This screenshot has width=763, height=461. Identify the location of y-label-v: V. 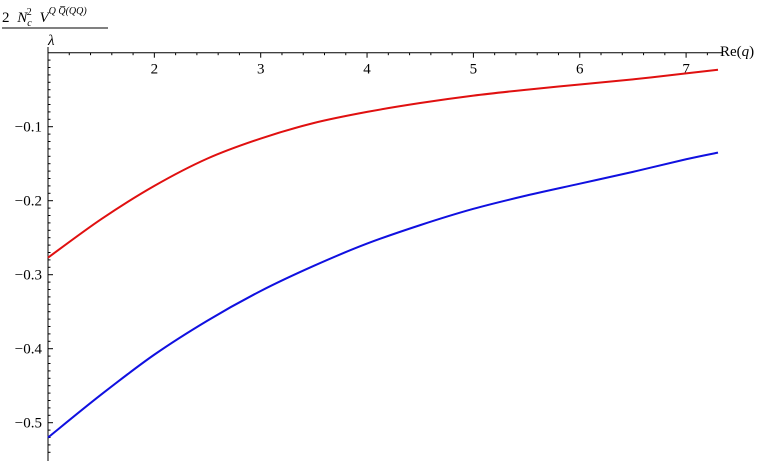
(44, 18).